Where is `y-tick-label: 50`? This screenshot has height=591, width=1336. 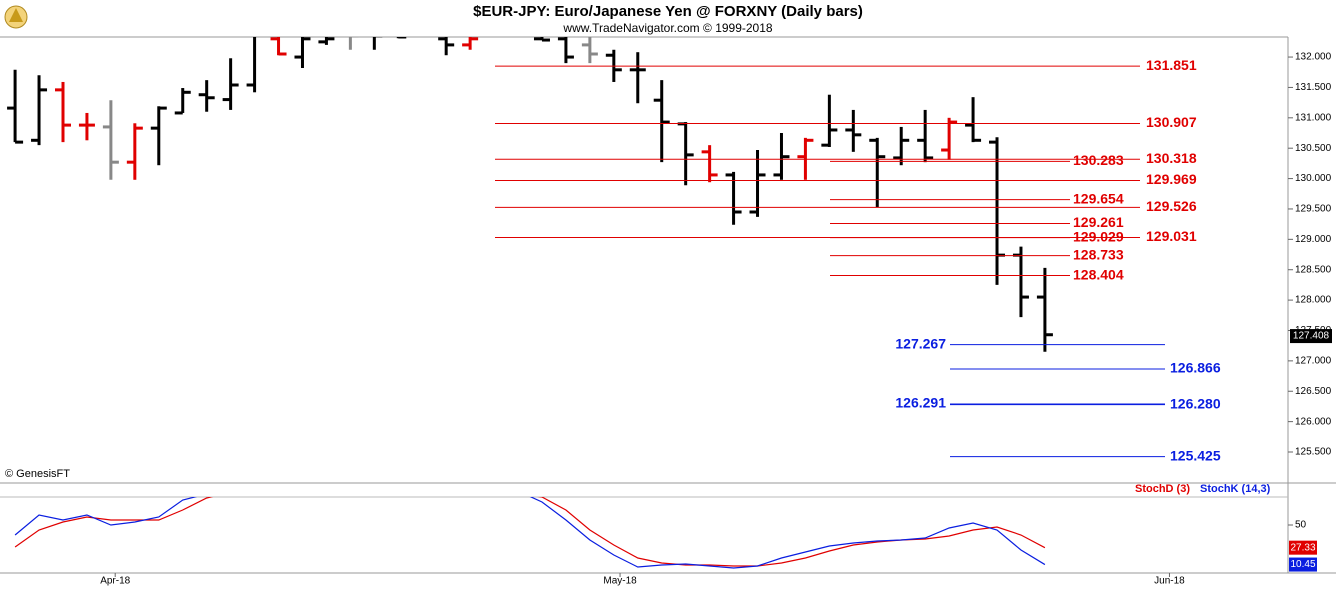
y-tick-label: 50 is located at coordinates (1301, 525).